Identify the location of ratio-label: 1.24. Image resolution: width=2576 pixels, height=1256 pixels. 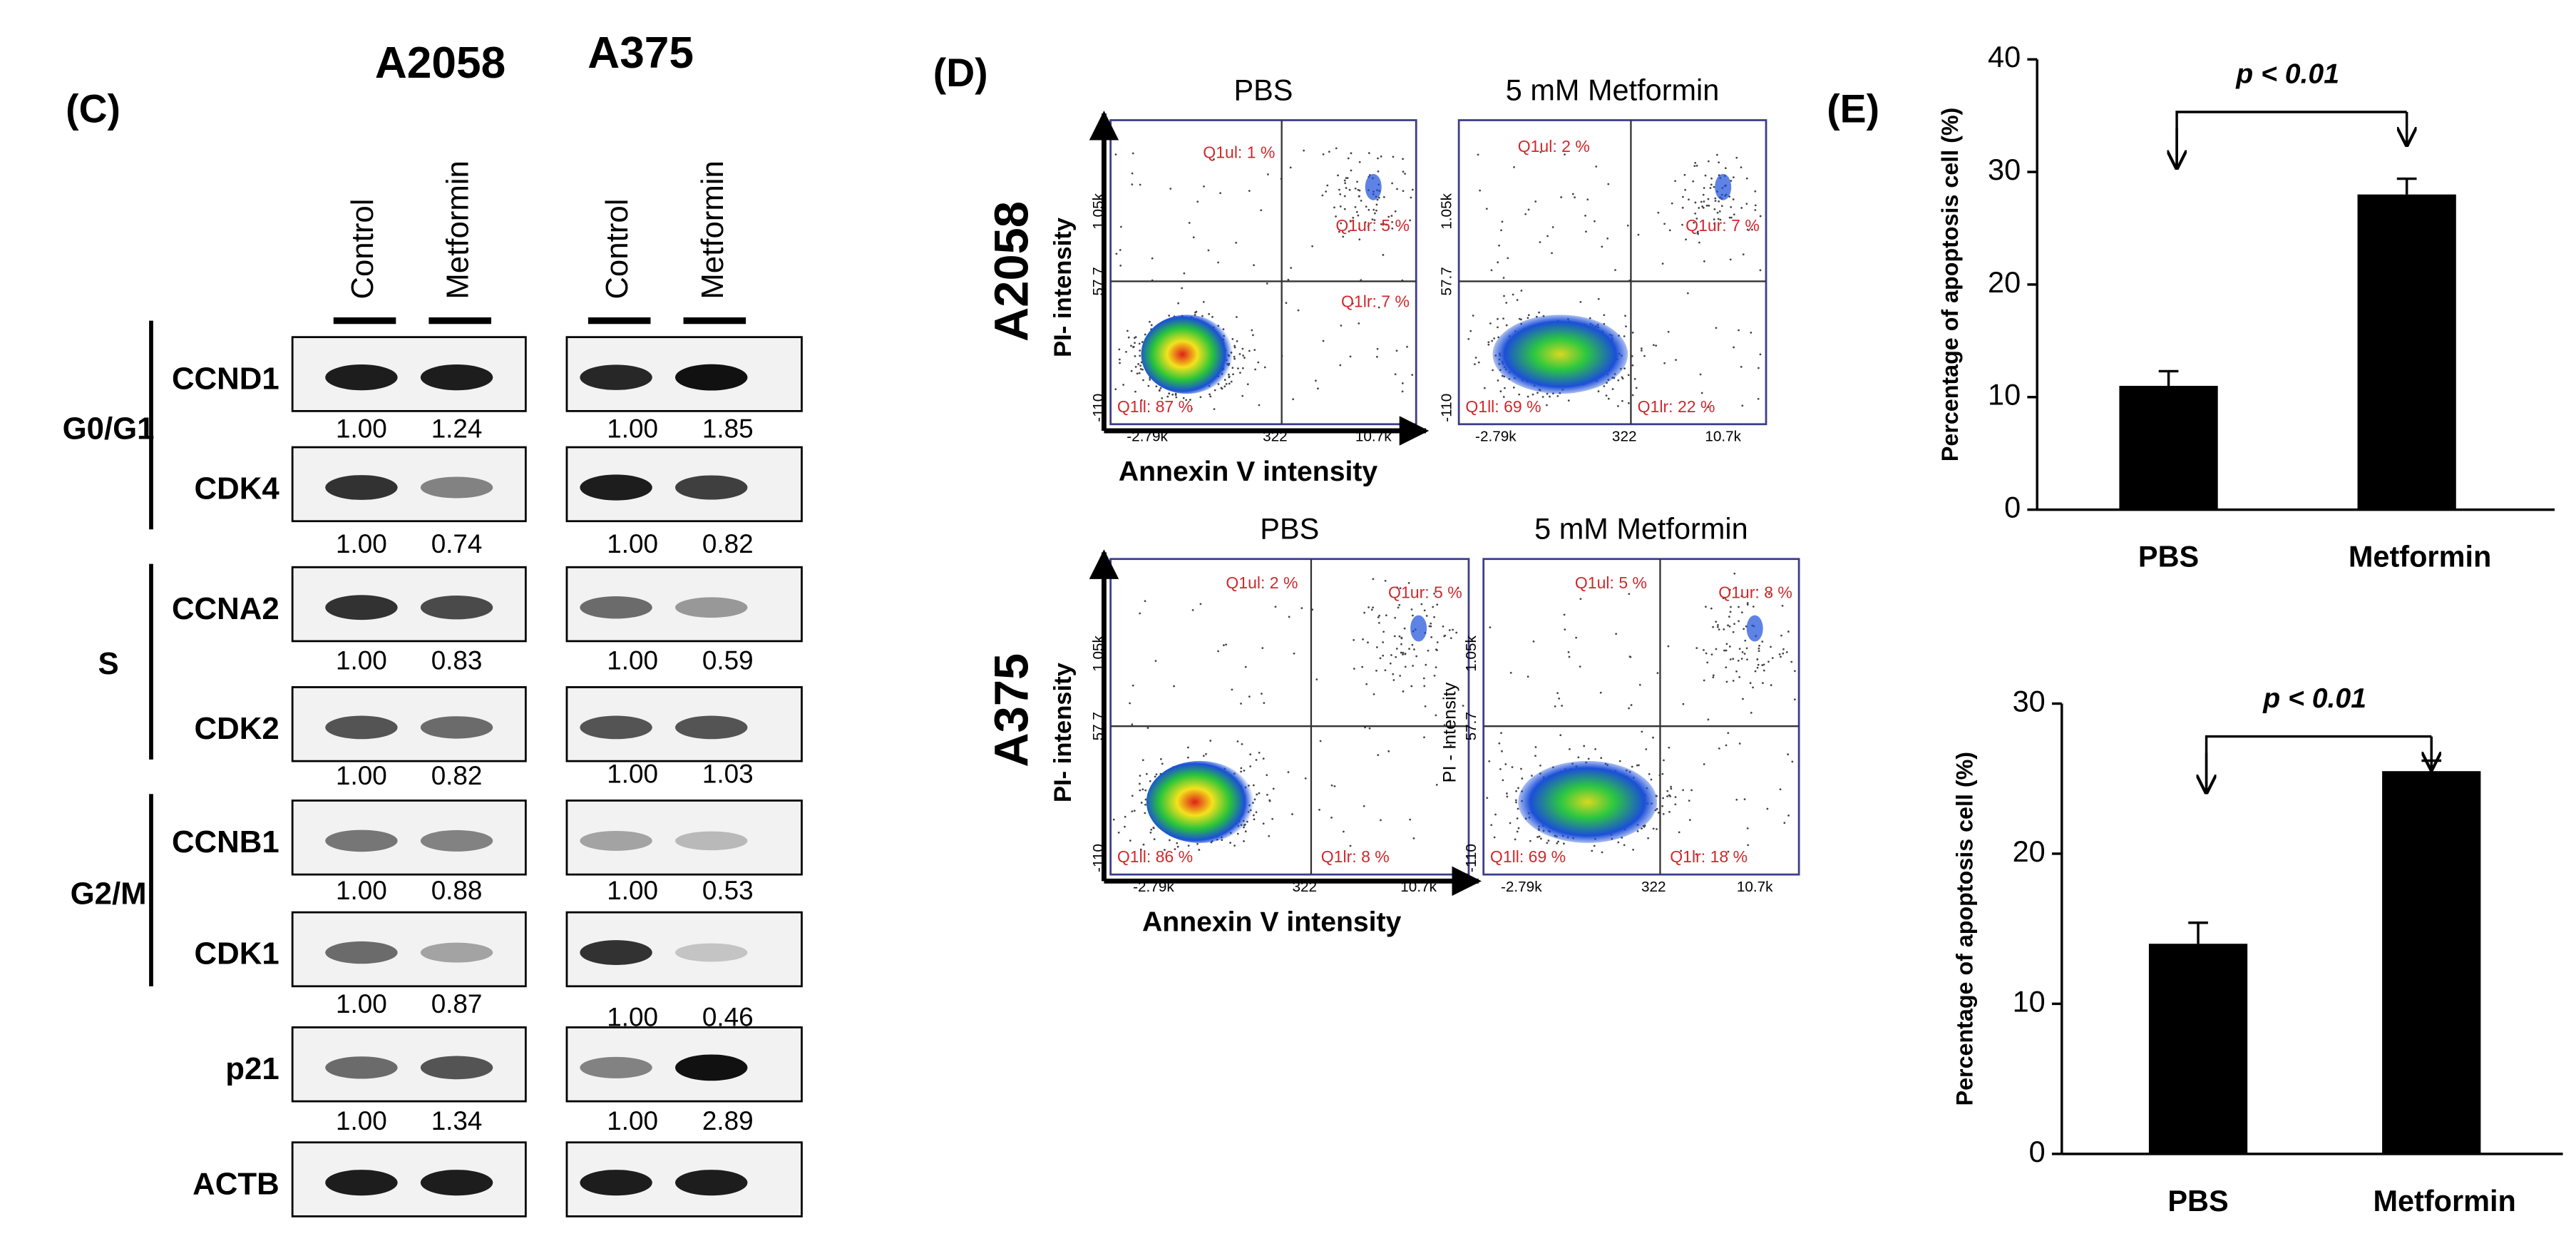
(457, 429).